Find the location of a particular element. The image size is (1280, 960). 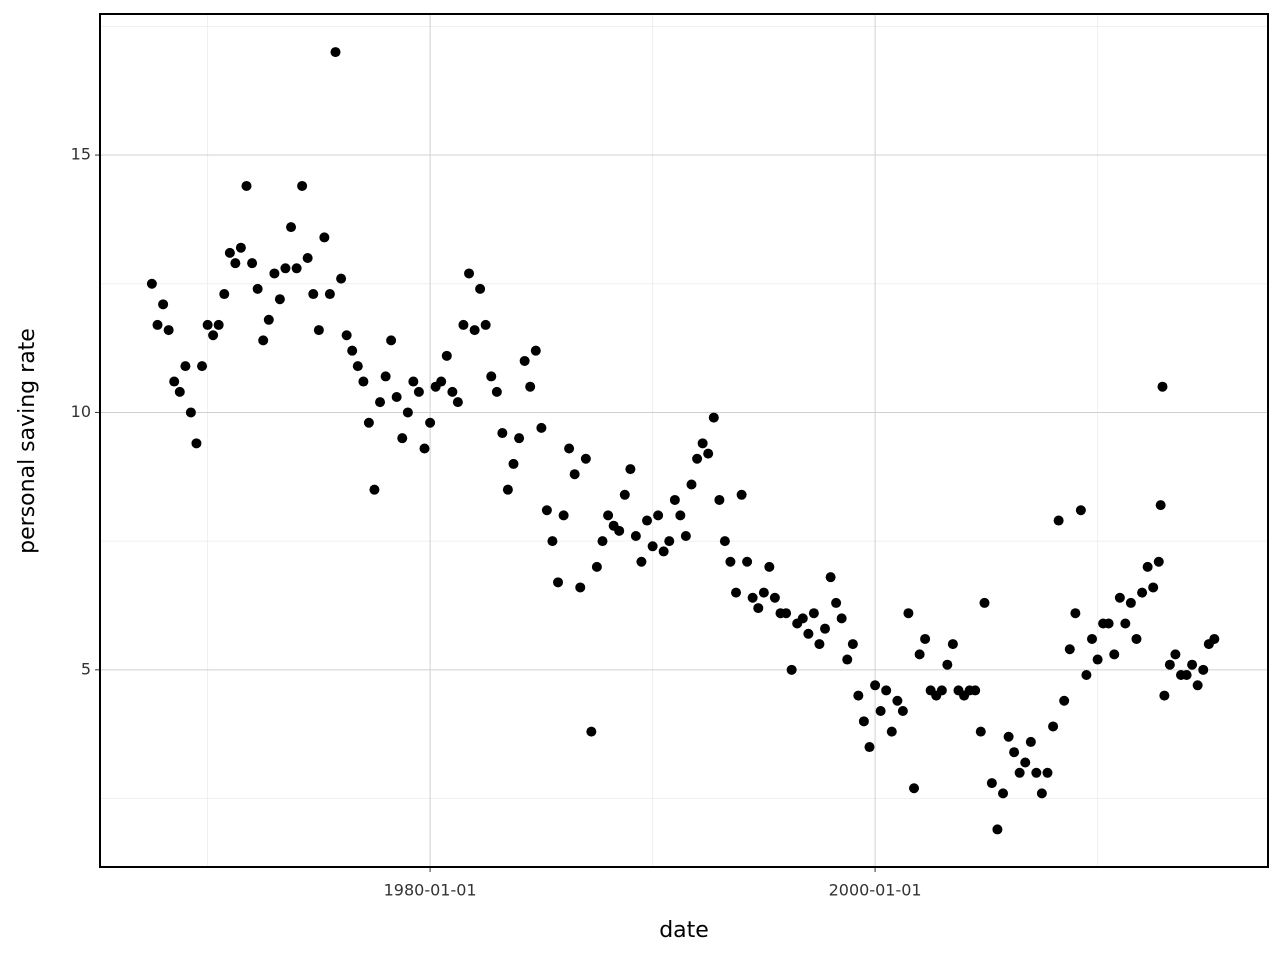

x-tick-label: 1980-01-01 is located at coordinates (430, 890).